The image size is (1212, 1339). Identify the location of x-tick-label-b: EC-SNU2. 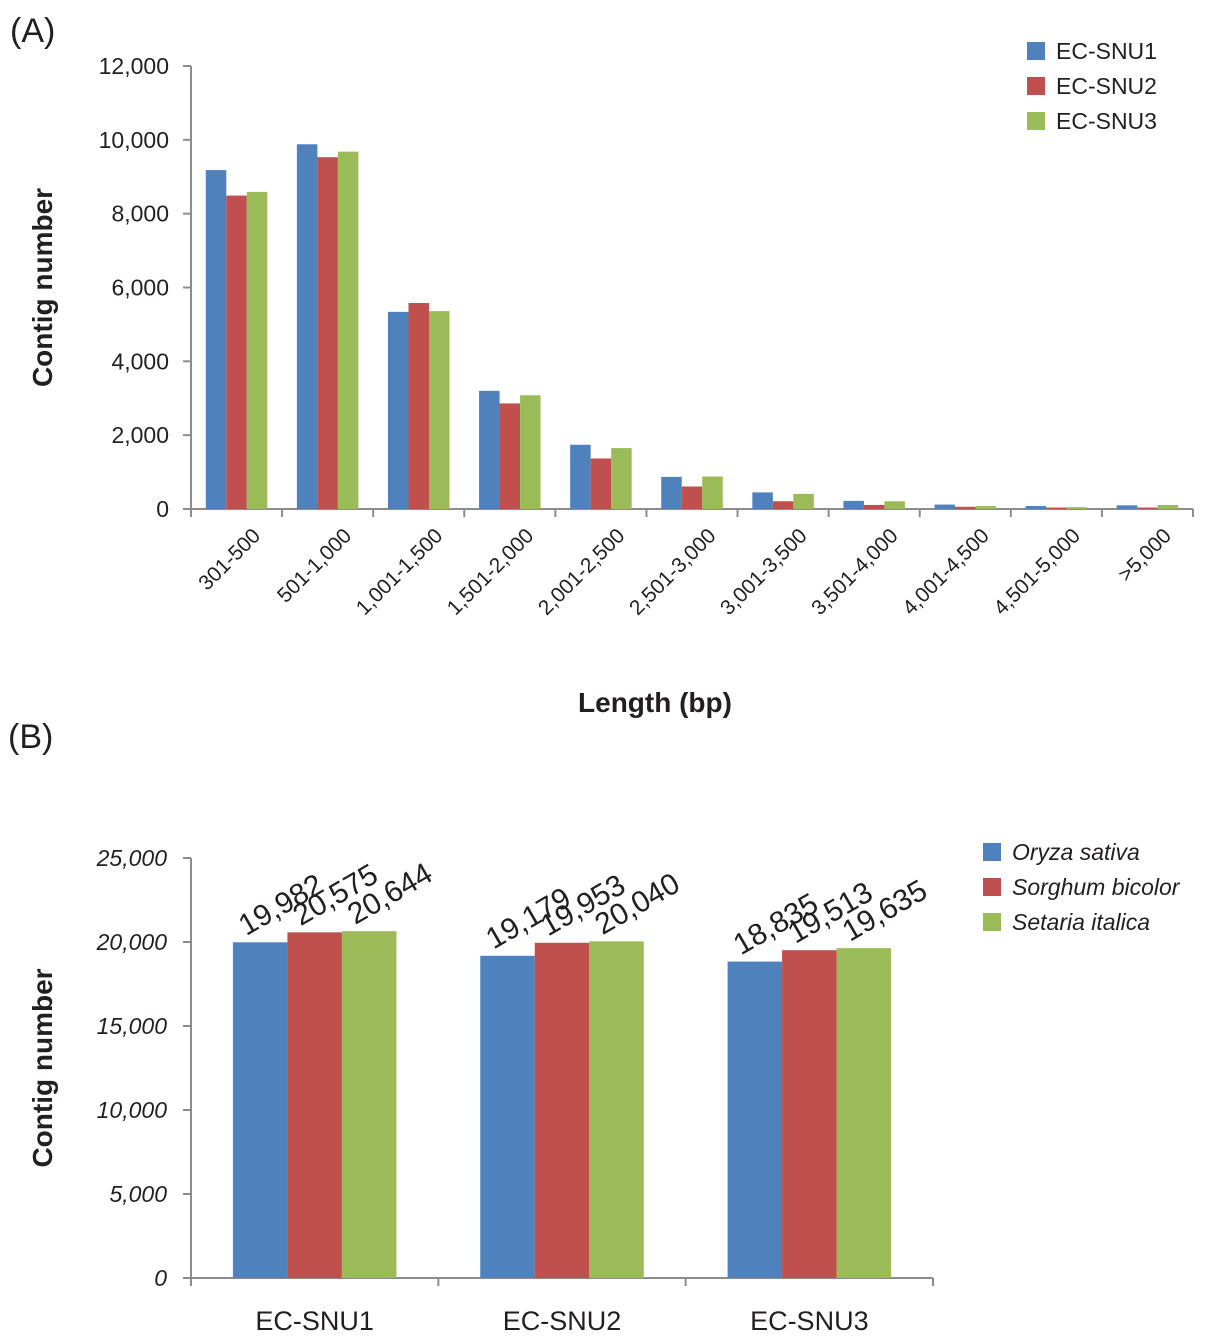
(562, 1321).